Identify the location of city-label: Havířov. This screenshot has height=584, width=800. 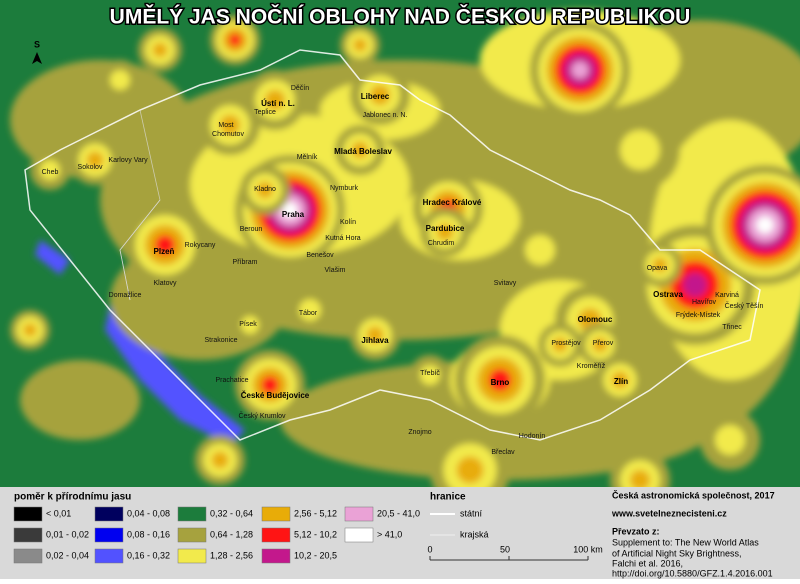
(704, 302).